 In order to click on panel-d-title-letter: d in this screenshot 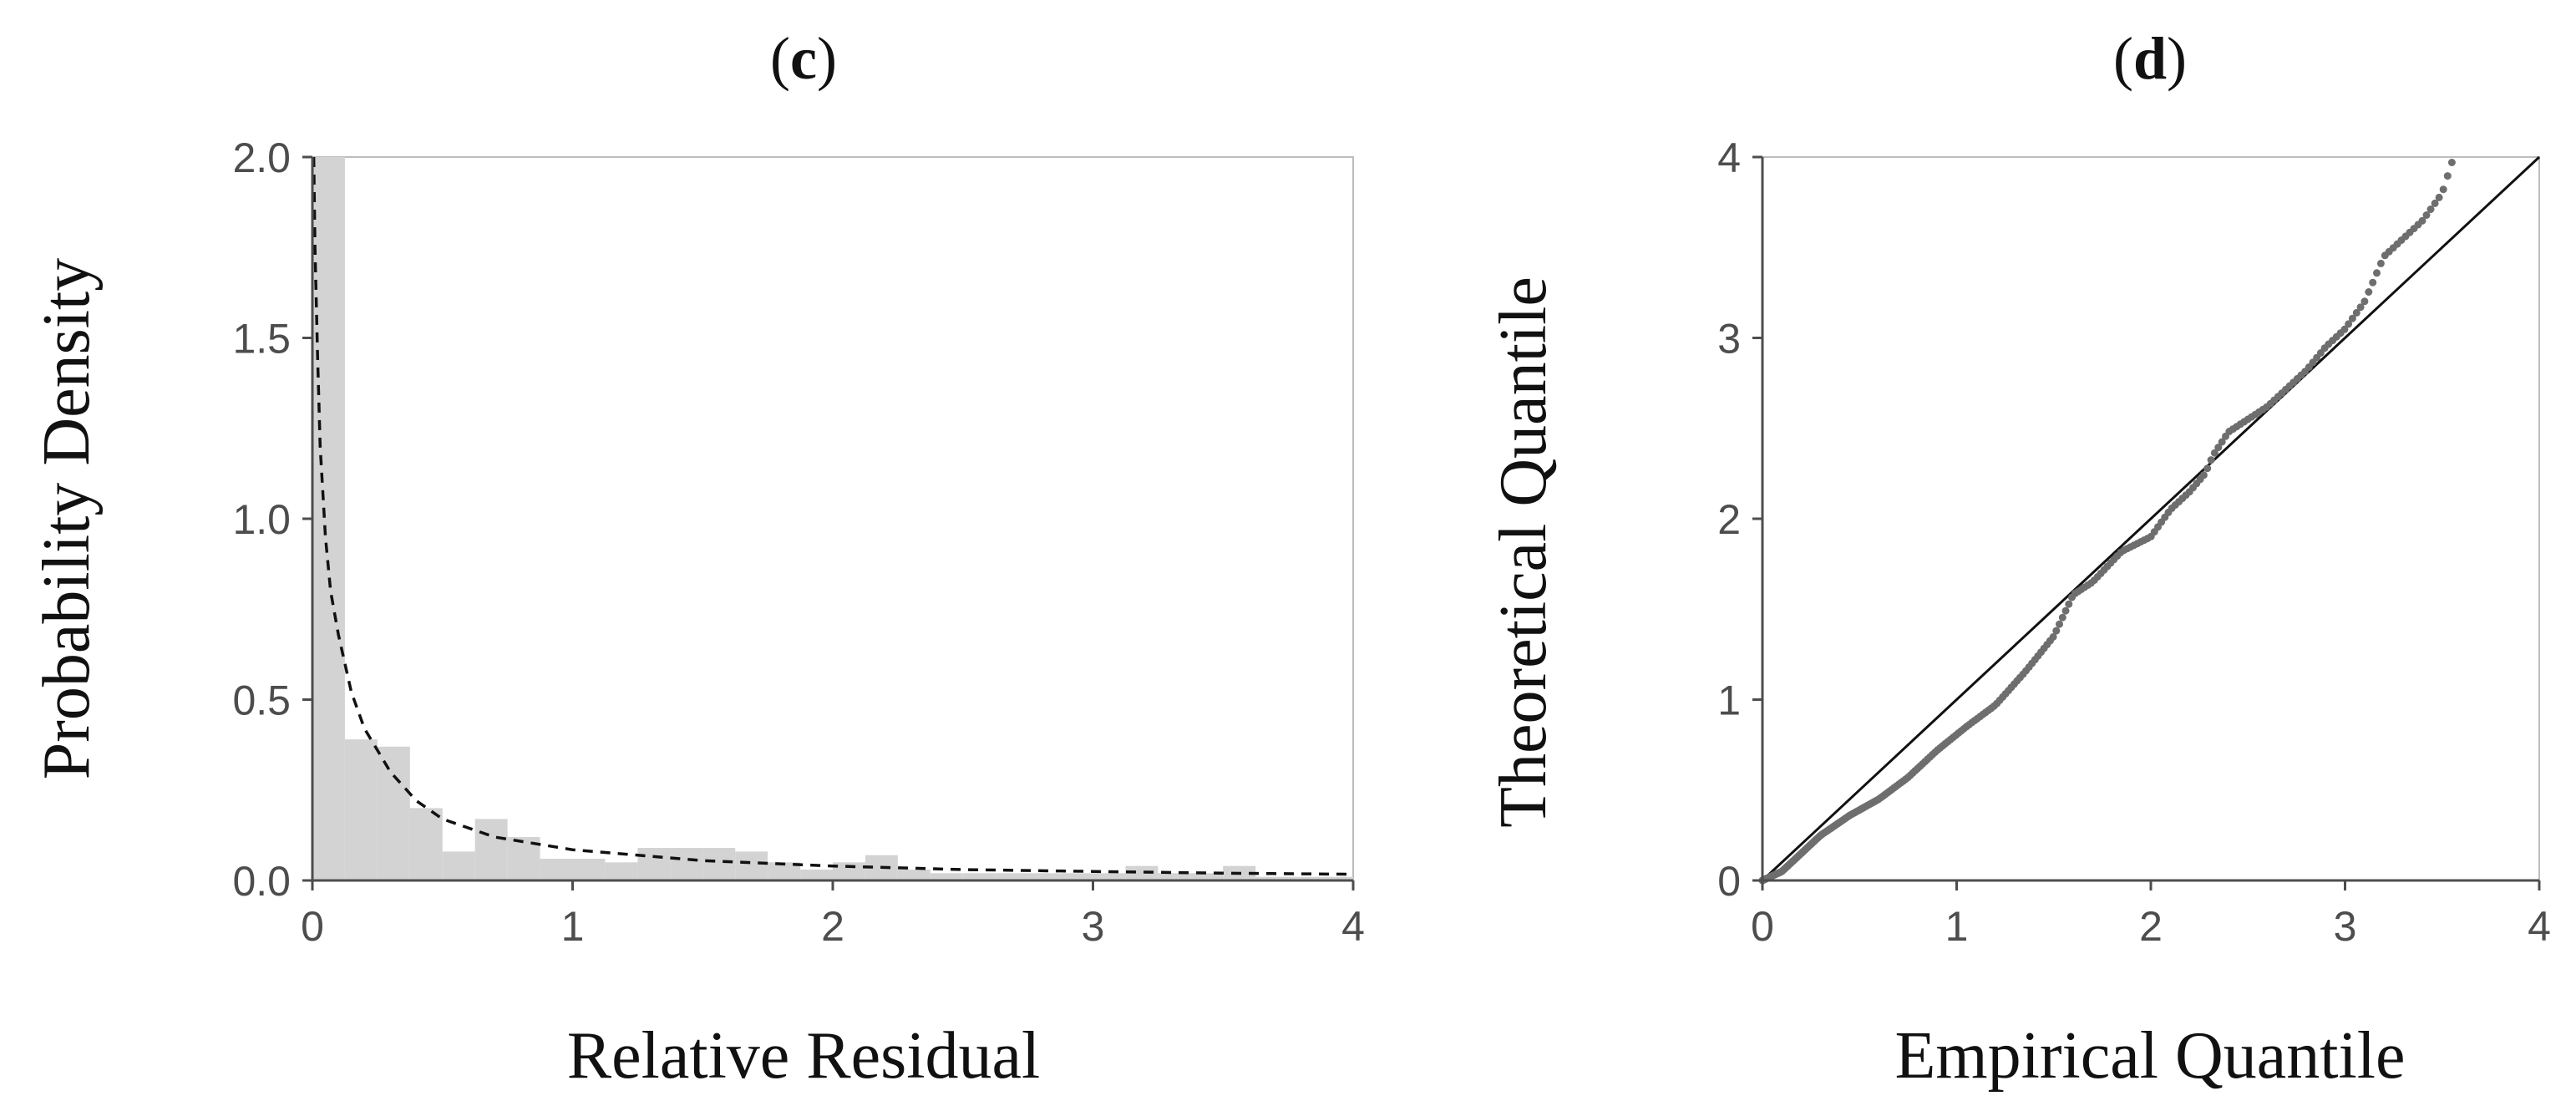, I will do `click(2150, 58)`.